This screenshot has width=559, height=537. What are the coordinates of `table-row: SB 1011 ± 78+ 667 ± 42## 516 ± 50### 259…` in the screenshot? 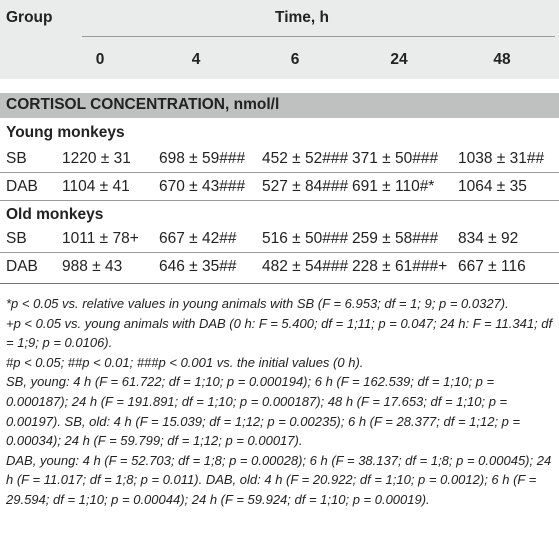 It's located at (279, 241).